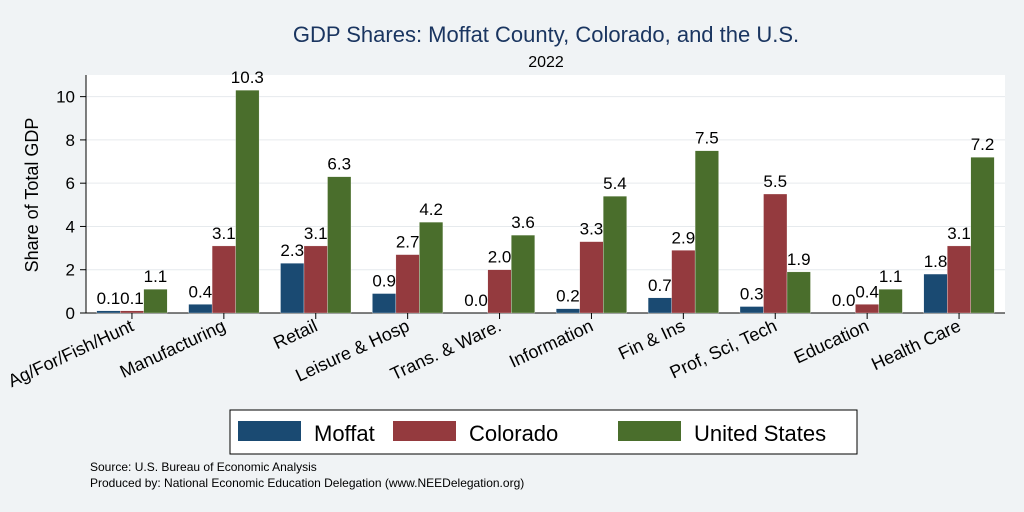  Describe the element at coordinates (752, 294) in the screenshot. I see `data-label: 0.3` at that location.